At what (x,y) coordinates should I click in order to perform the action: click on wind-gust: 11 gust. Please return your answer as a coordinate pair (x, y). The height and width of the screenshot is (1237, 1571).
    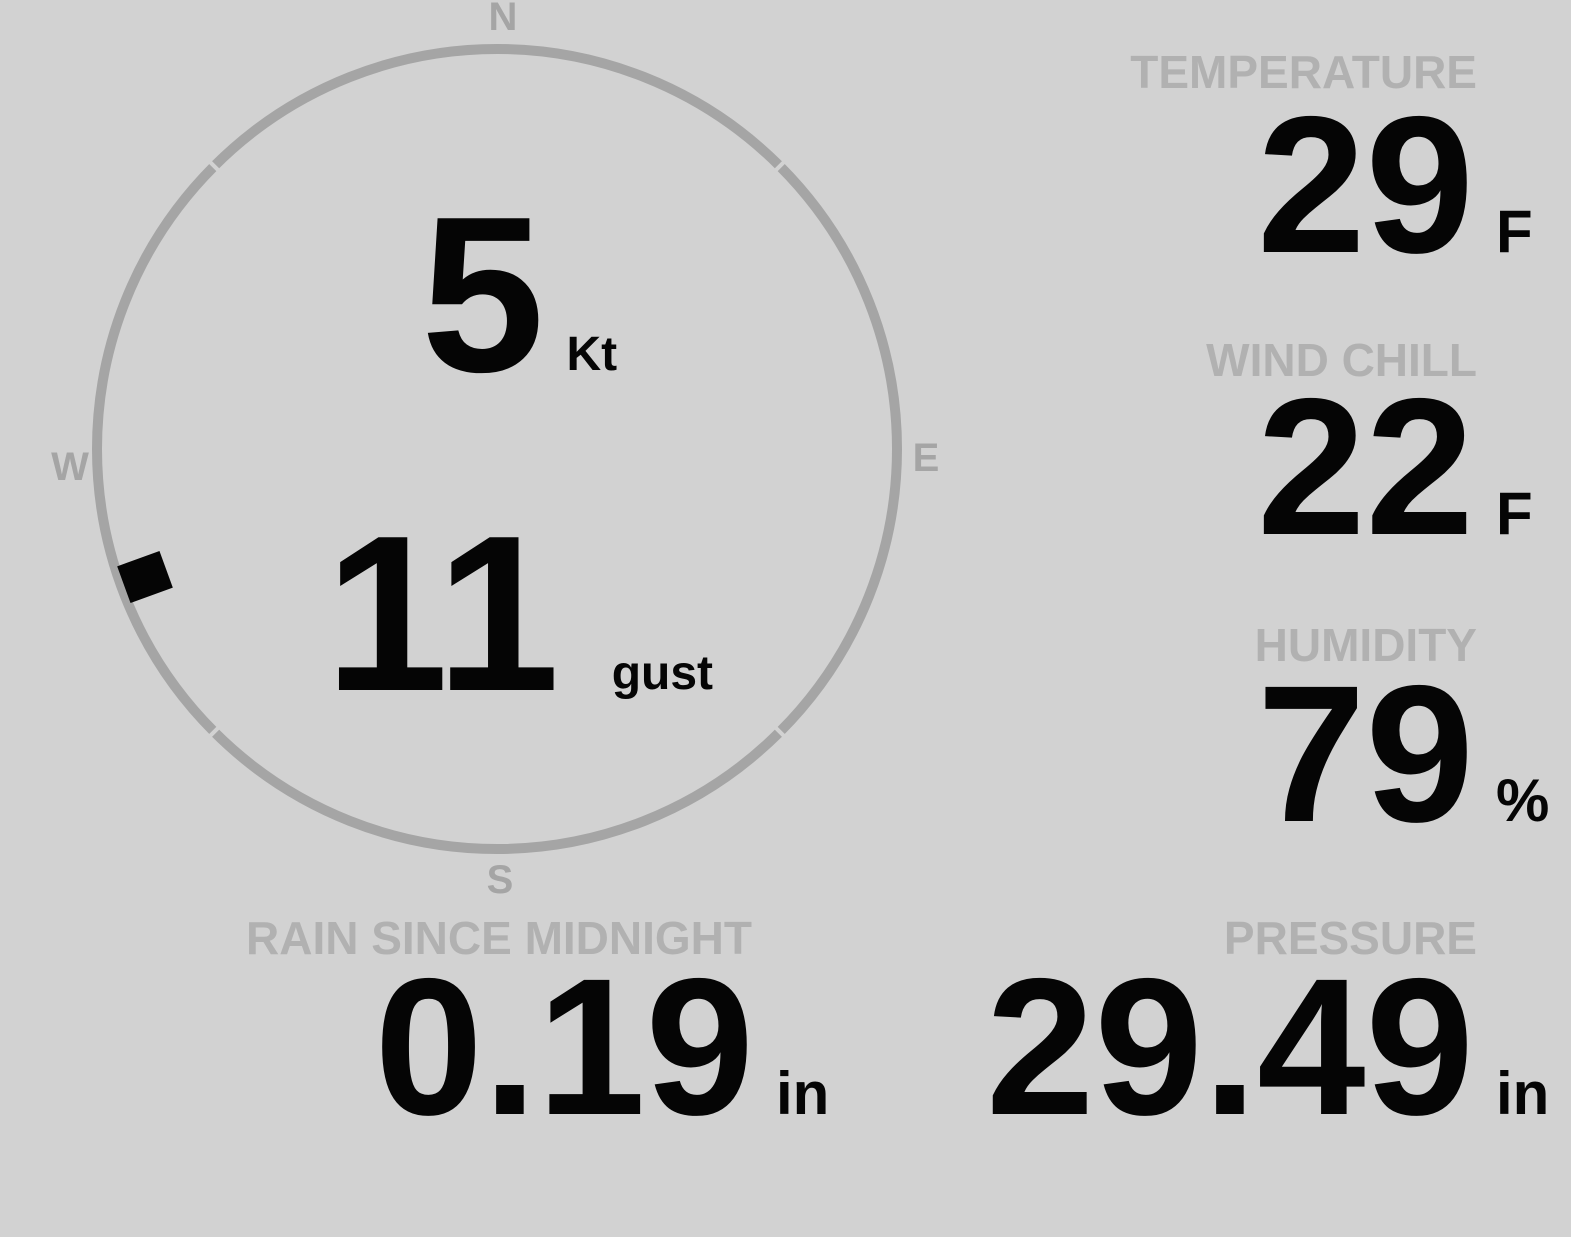
    Looking at the image, I should click on (519, 614).